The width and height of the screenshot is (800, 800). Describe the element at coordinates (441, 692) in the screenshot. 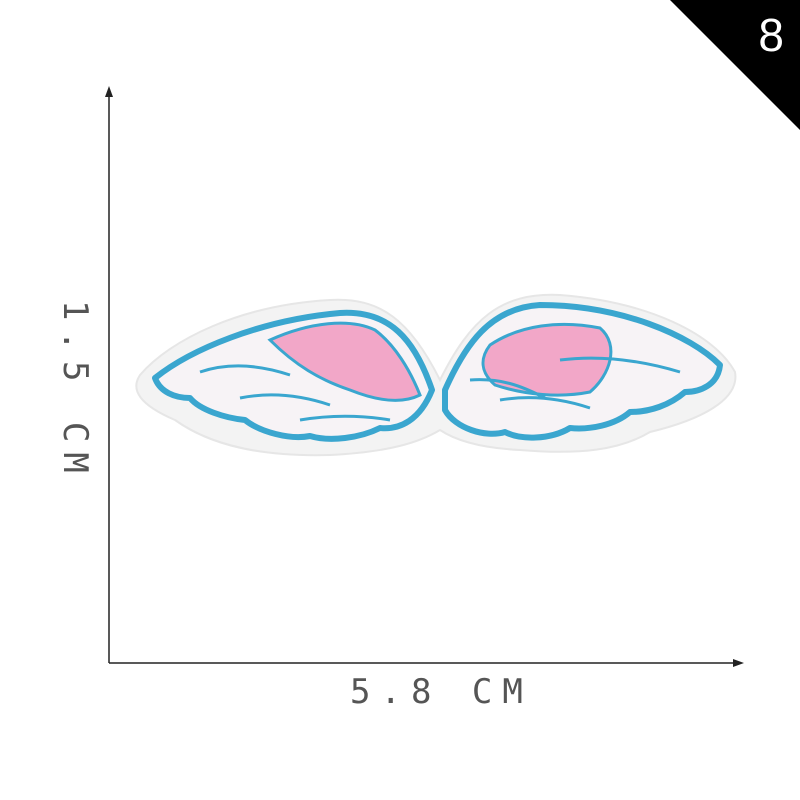

I see `width-dimension-label: 5.8 CM` at that location.